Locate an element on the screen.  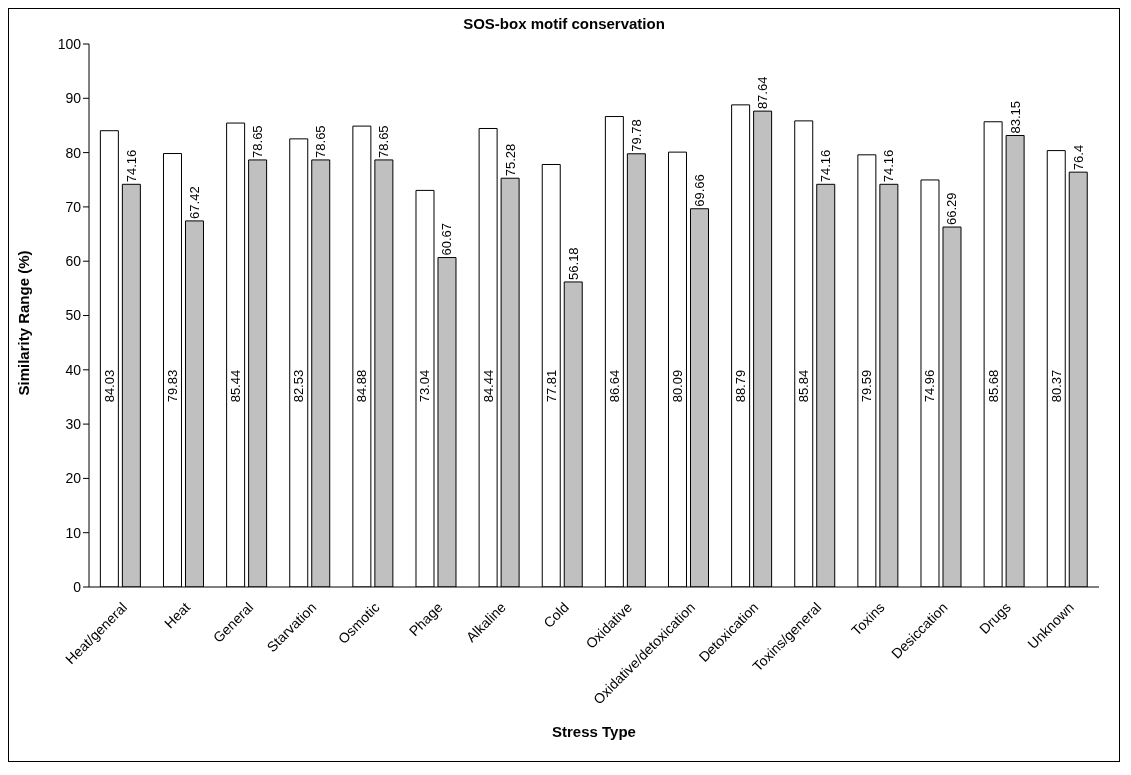
data-label: 79.59 is located at coordinates (867, 386).